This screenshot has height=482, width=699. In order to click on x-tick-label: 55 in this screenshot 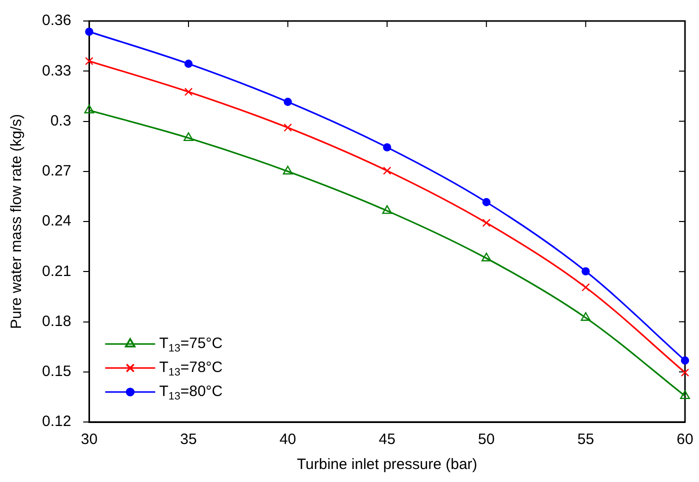, I will do `click(585, 439)`.